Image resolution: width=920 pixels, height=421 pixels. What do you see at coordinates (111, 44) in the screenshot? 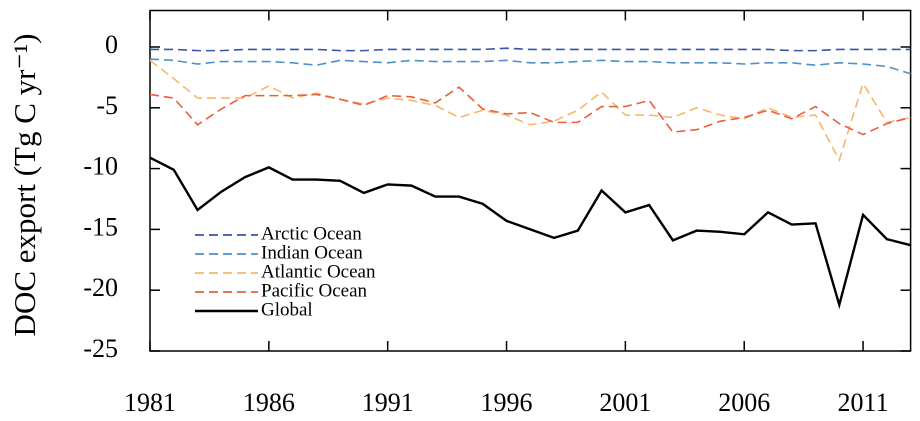
I see `y-tick-label: 0` at bounding box center [111, 44].